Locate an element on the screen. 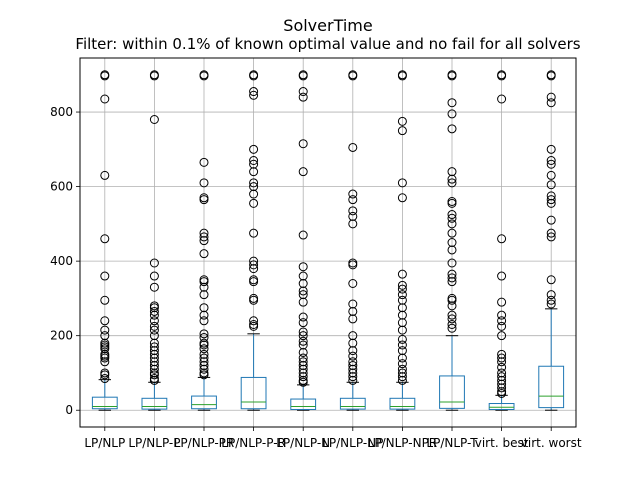 The width and height of the screenshot is (640, 480). x-tick-label: LP/NLP is located at coordinates (104, 443).